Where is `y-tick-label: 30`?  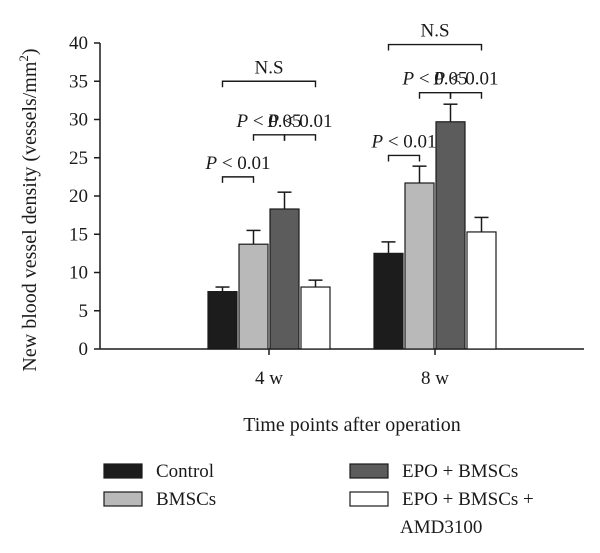 y-tick-label: 30 is located at coordinates (78, 120).